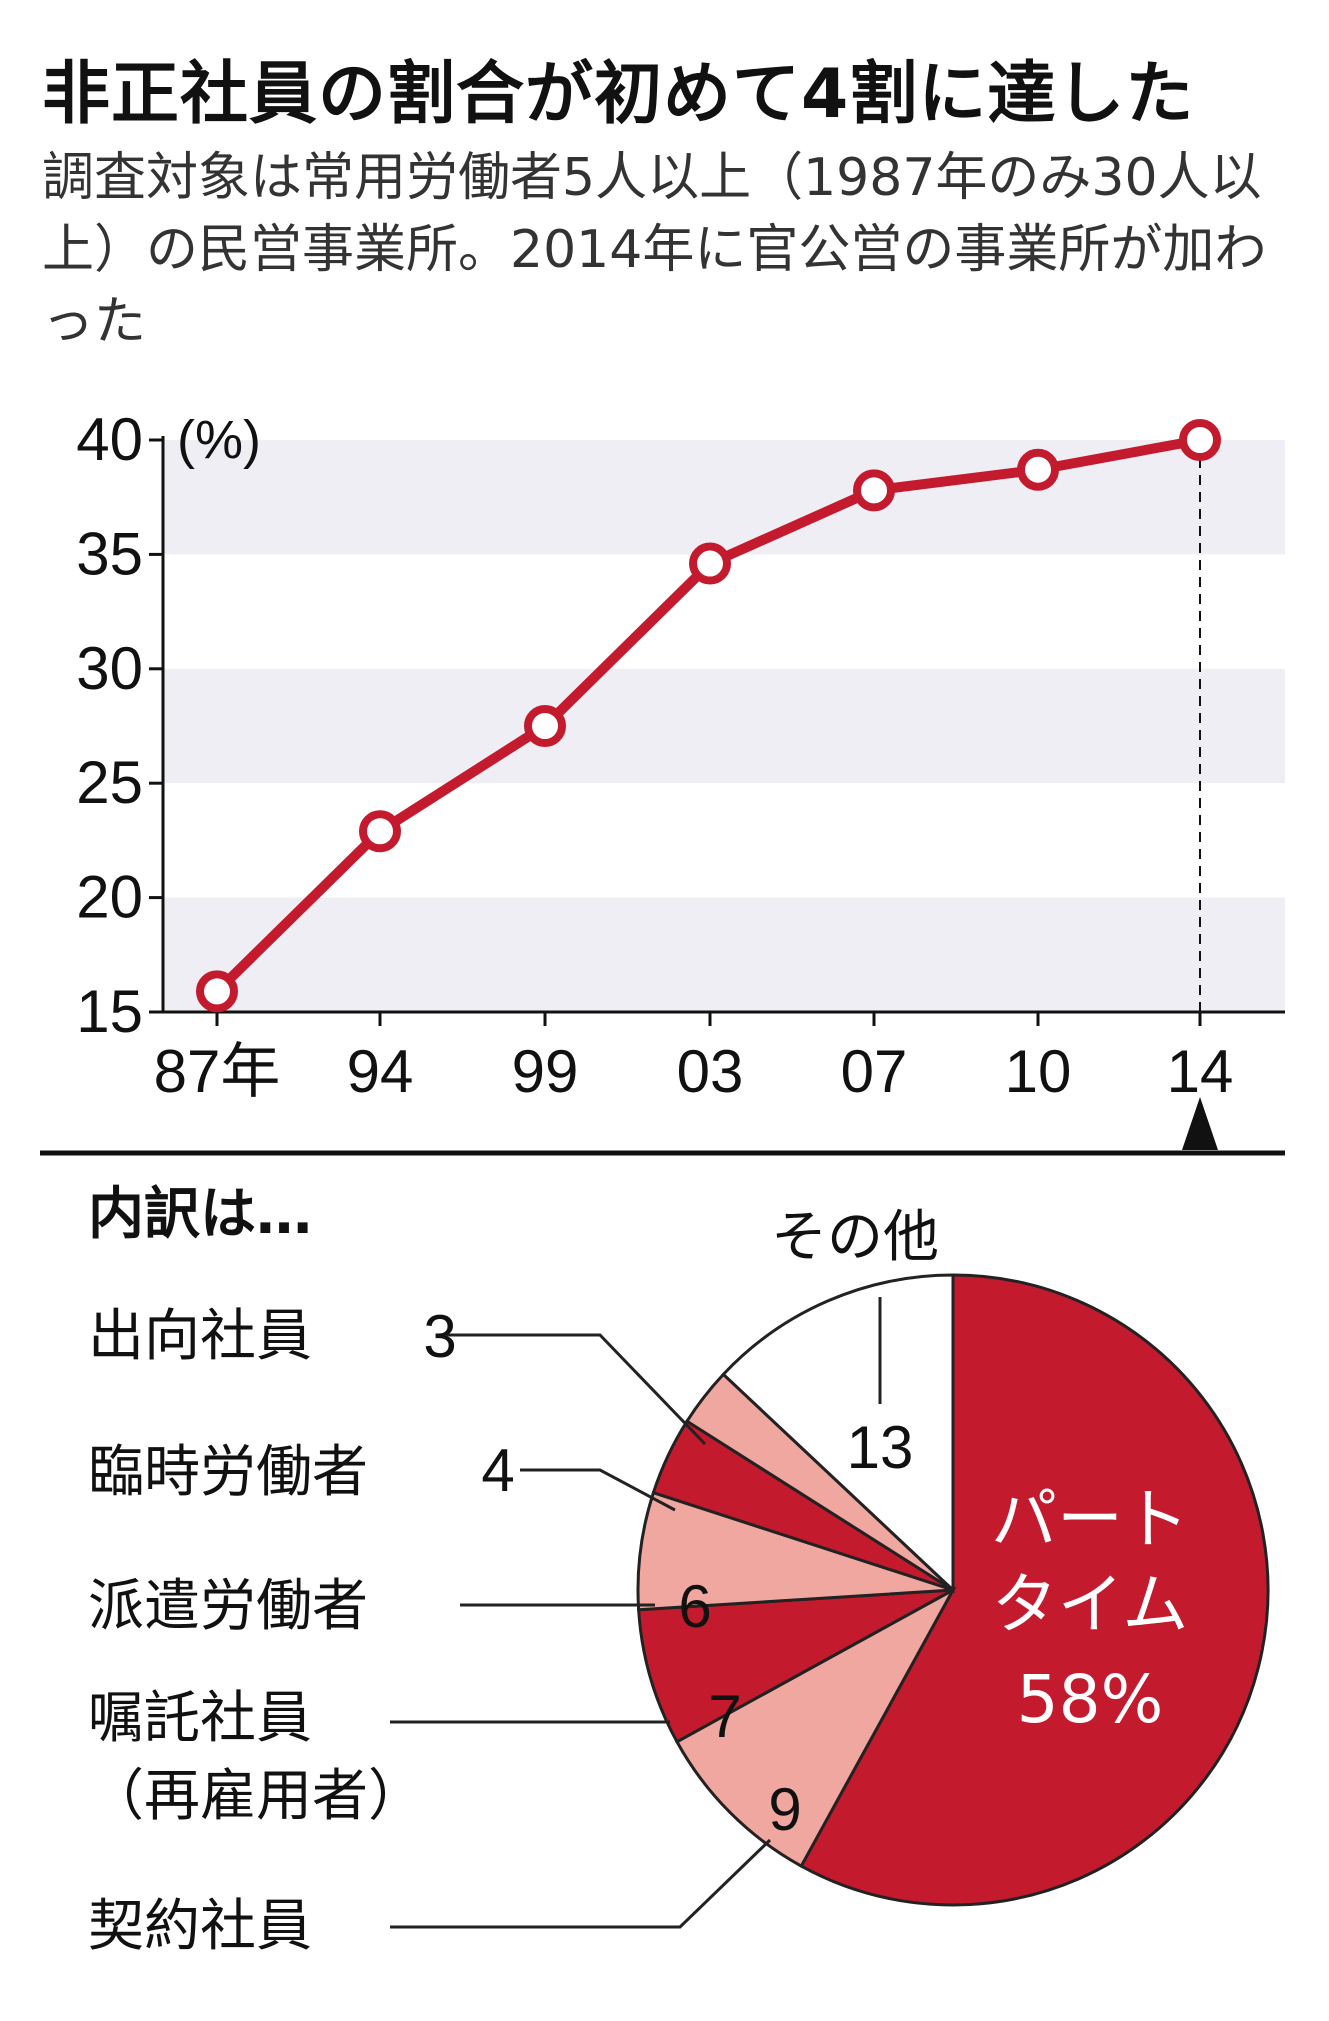  What do you see at coordinates (1200, 1071) in the screenshot?
I see `x-tick-label: 14` at bounding box center [1200, 1071].